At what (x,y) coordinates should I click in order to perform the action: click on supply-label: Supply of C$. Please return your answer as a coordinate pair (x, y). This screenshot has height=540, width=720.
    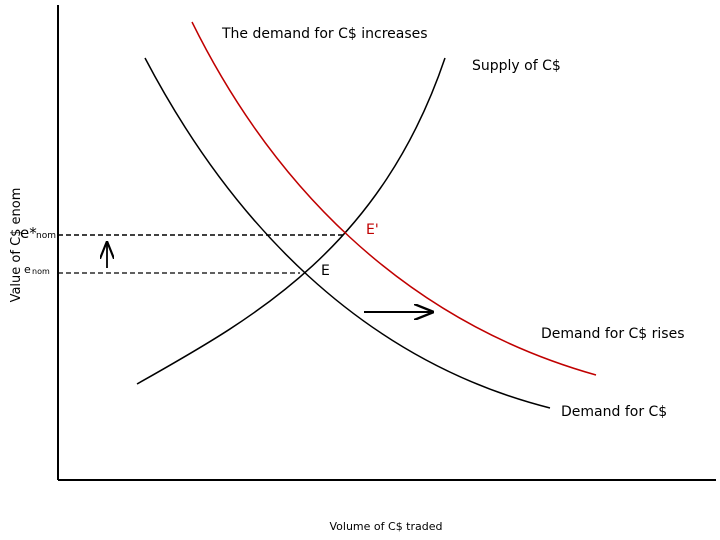
    Looking at the image, I should click on (516, 66).